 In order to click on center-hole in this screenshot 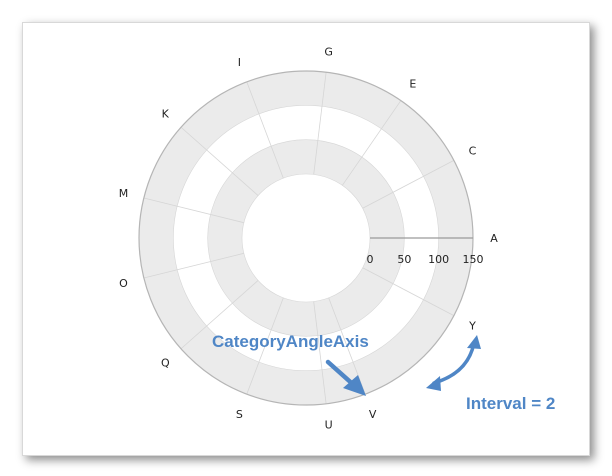, I will do `click(306, 238)`.